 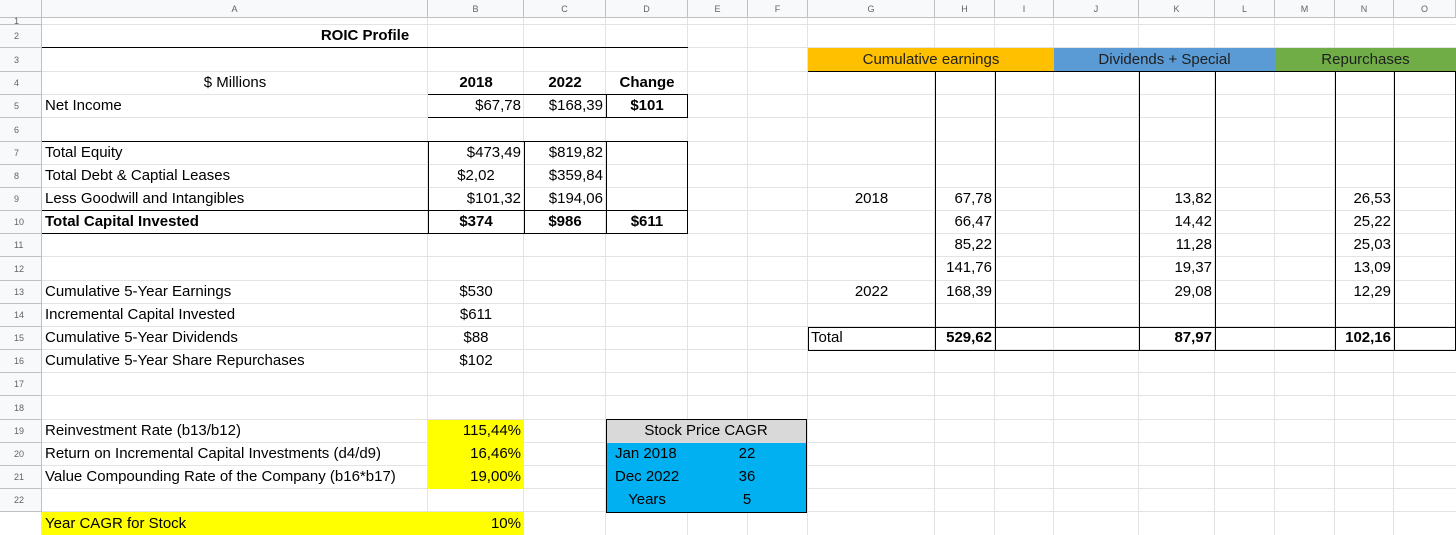 I want to click on row-header-9: 9, so click(x=21, y=199).